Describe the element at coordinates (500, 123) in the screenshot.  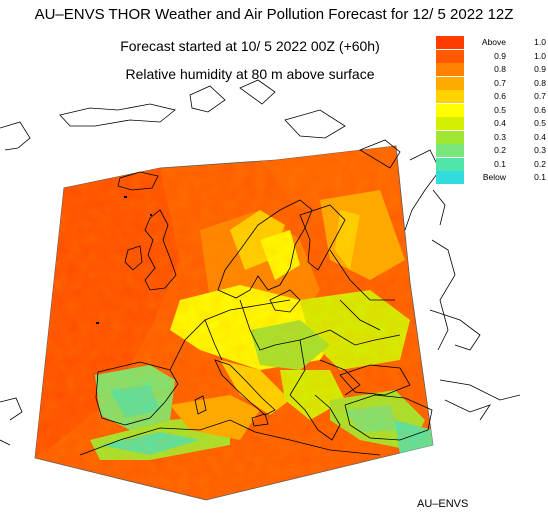
I see `legend-lo: 0.4` at that location.